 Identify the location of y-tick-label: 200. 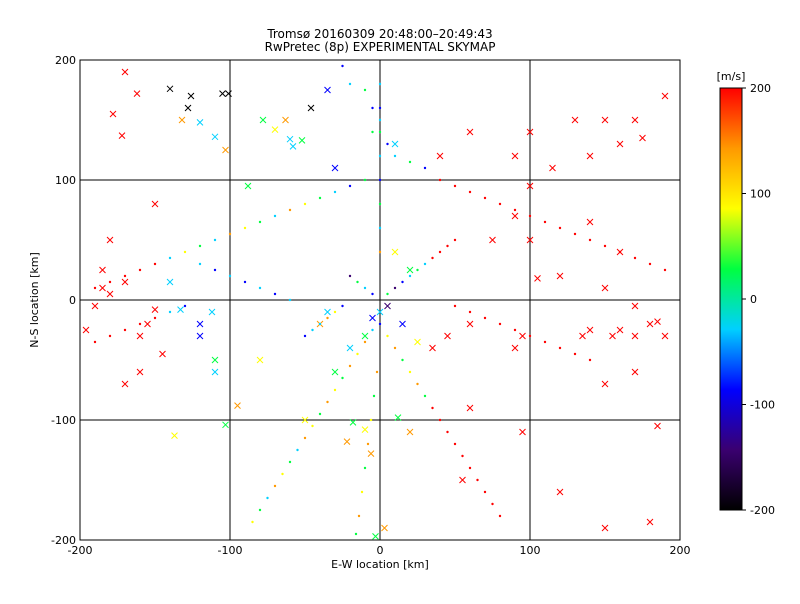
(65, 60).